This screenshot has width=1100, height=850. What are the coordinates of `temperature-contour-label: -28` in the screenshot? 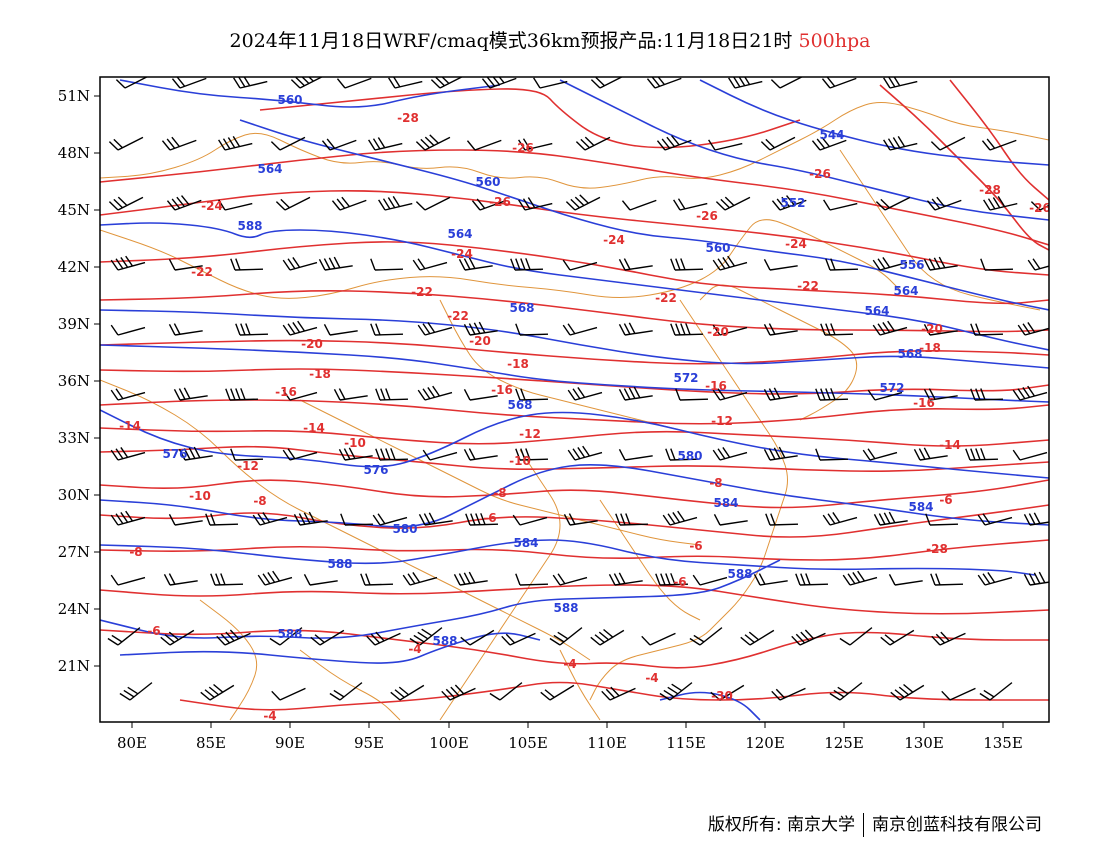 It's located at (937, 549).